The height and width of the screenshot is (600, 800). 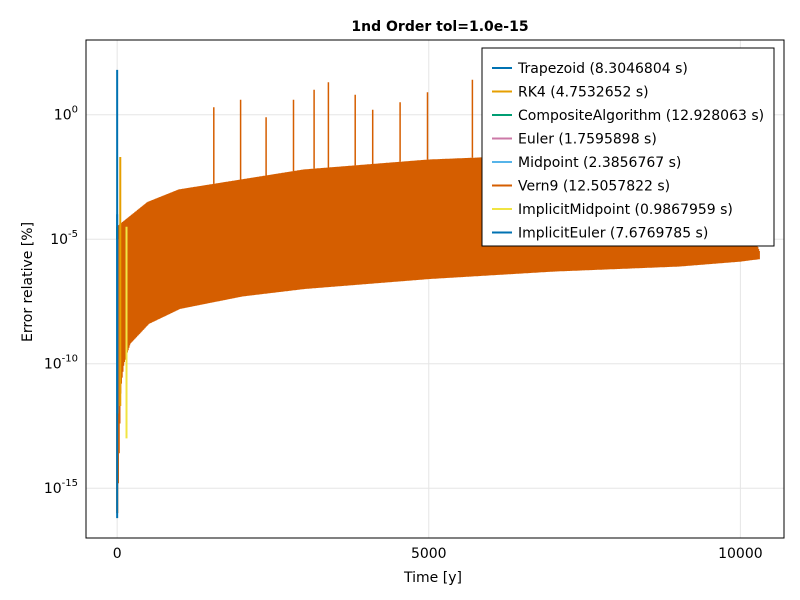 What do you see at coordinates (594, 187) in the screenshot?
I see `legend-entry: Vern9 (12.5057822 s)` at bounding box center [594, 187].